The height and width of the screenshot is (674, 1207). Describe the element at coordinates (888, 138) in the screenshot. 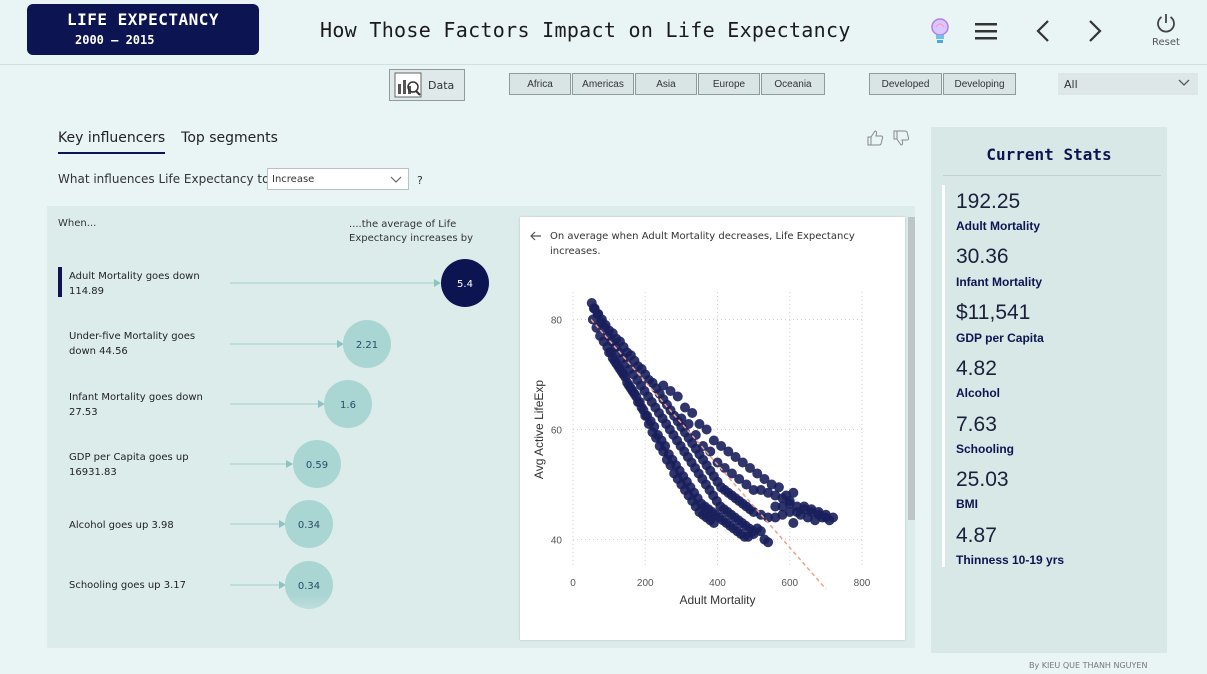

I see `feedback-icons` at that location.